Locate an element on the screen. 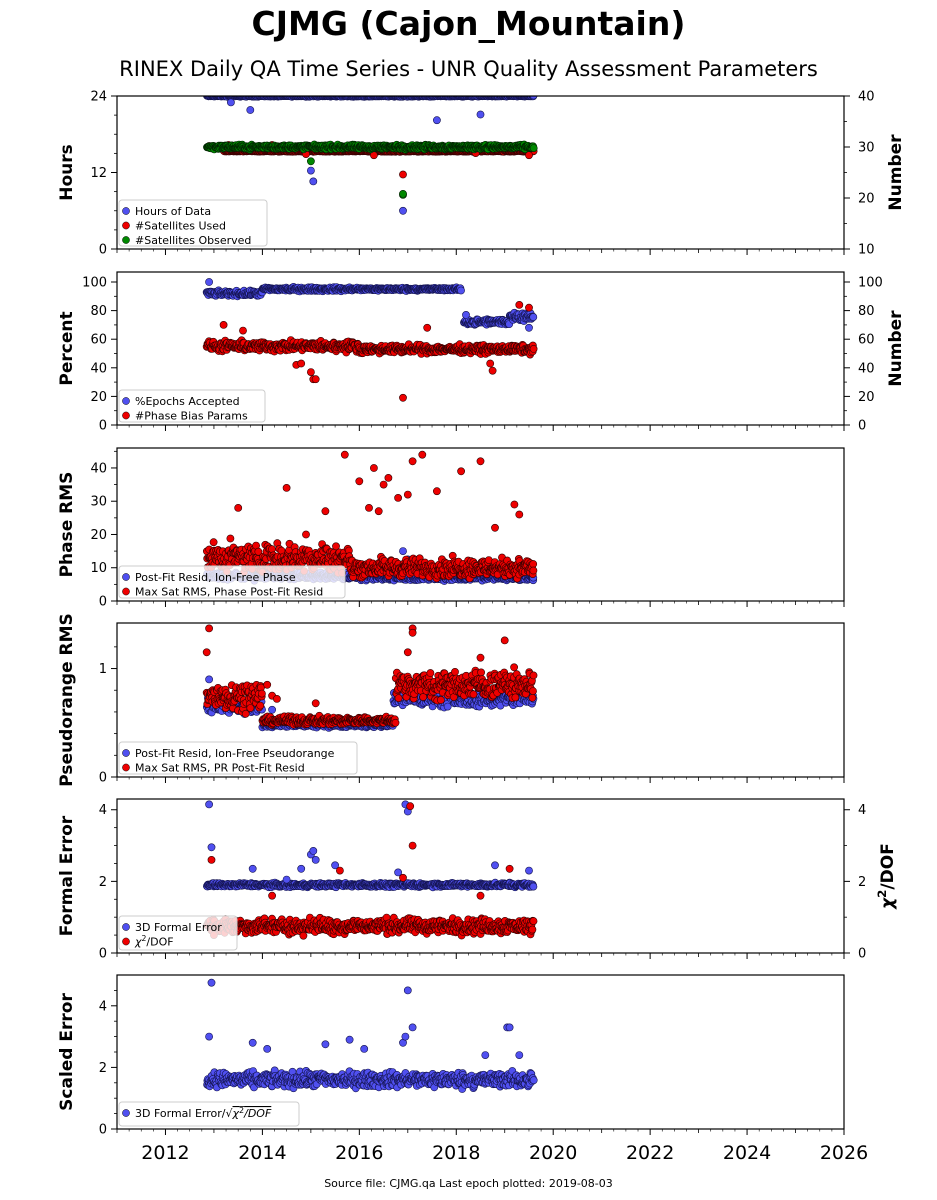  legend-label-hours: #Satellites Used is located at coordinates (180, 226).